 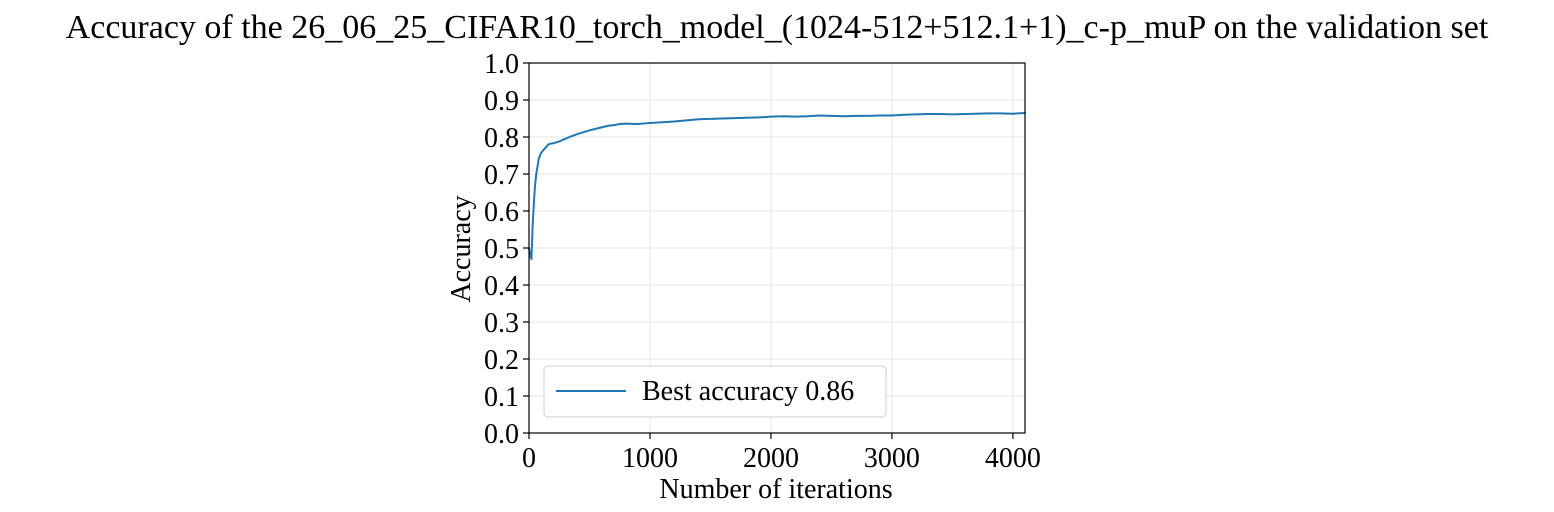 I want to click on y-tick-label: 0.7, so click(x=501, y=175).